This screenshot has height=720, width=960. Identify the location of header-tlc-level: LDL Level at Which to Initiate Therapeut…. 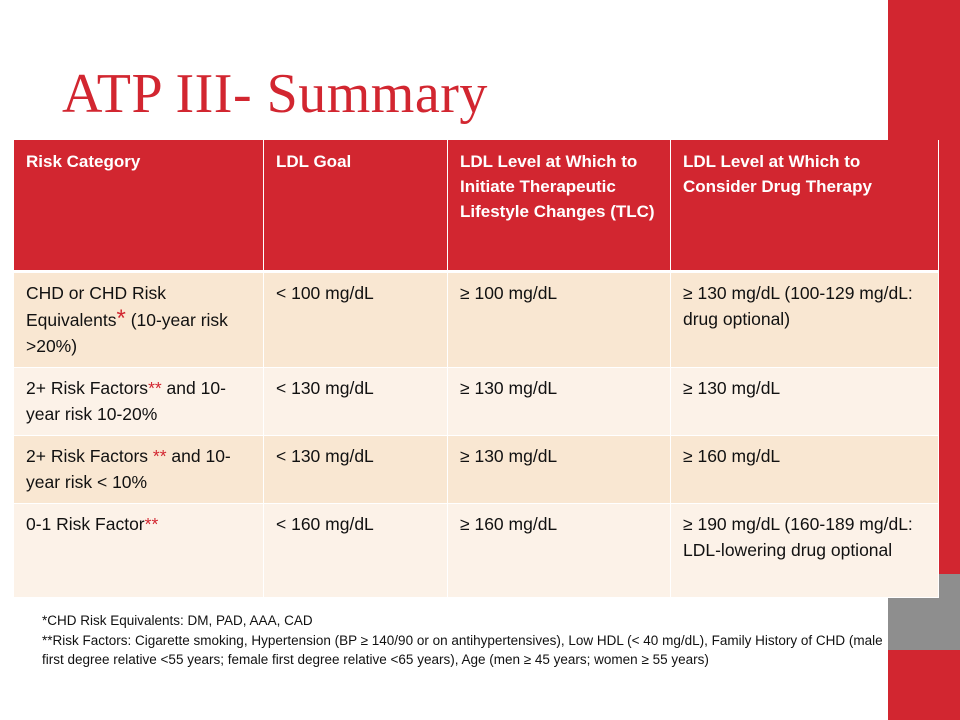
(559, 206).